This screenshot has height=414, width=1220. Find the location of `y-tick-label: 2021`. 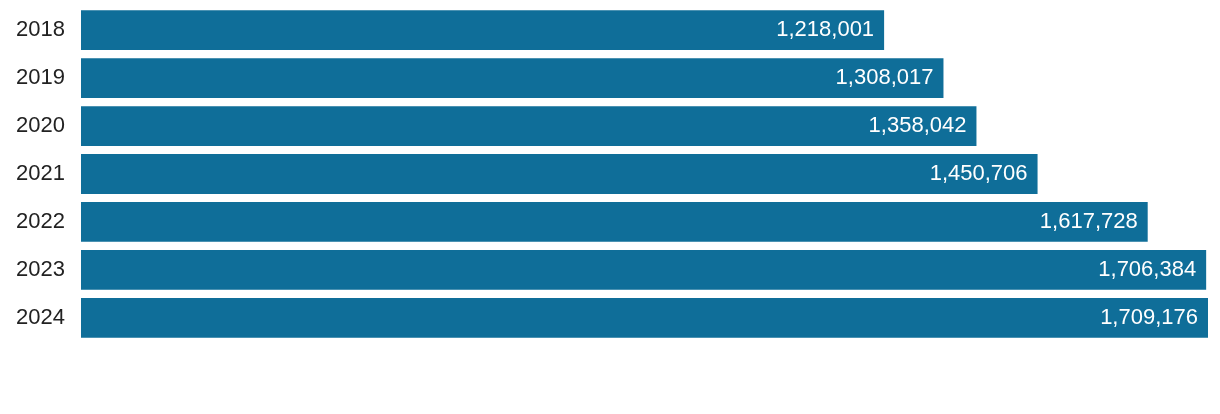

y-tick-label: 2021 is located at coordinates (40, 173).